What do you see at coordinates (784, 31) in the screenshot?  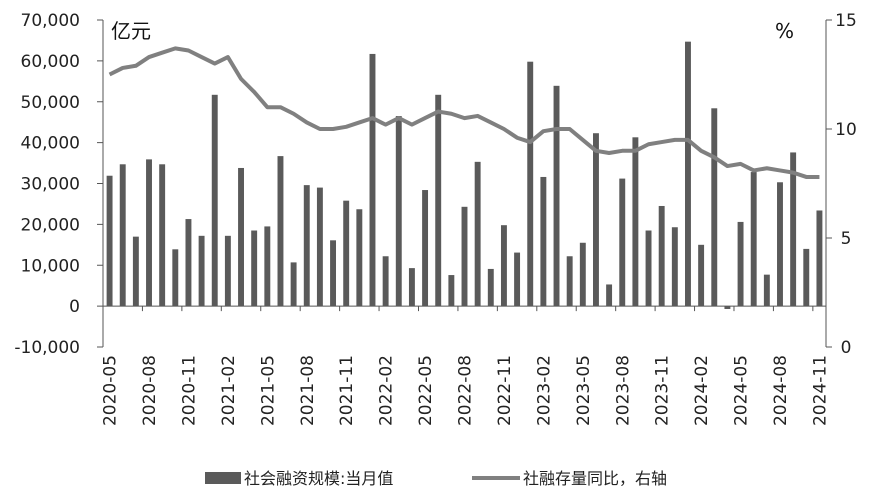 I see `right-unit-label: %` at bounding box center [784, 31].